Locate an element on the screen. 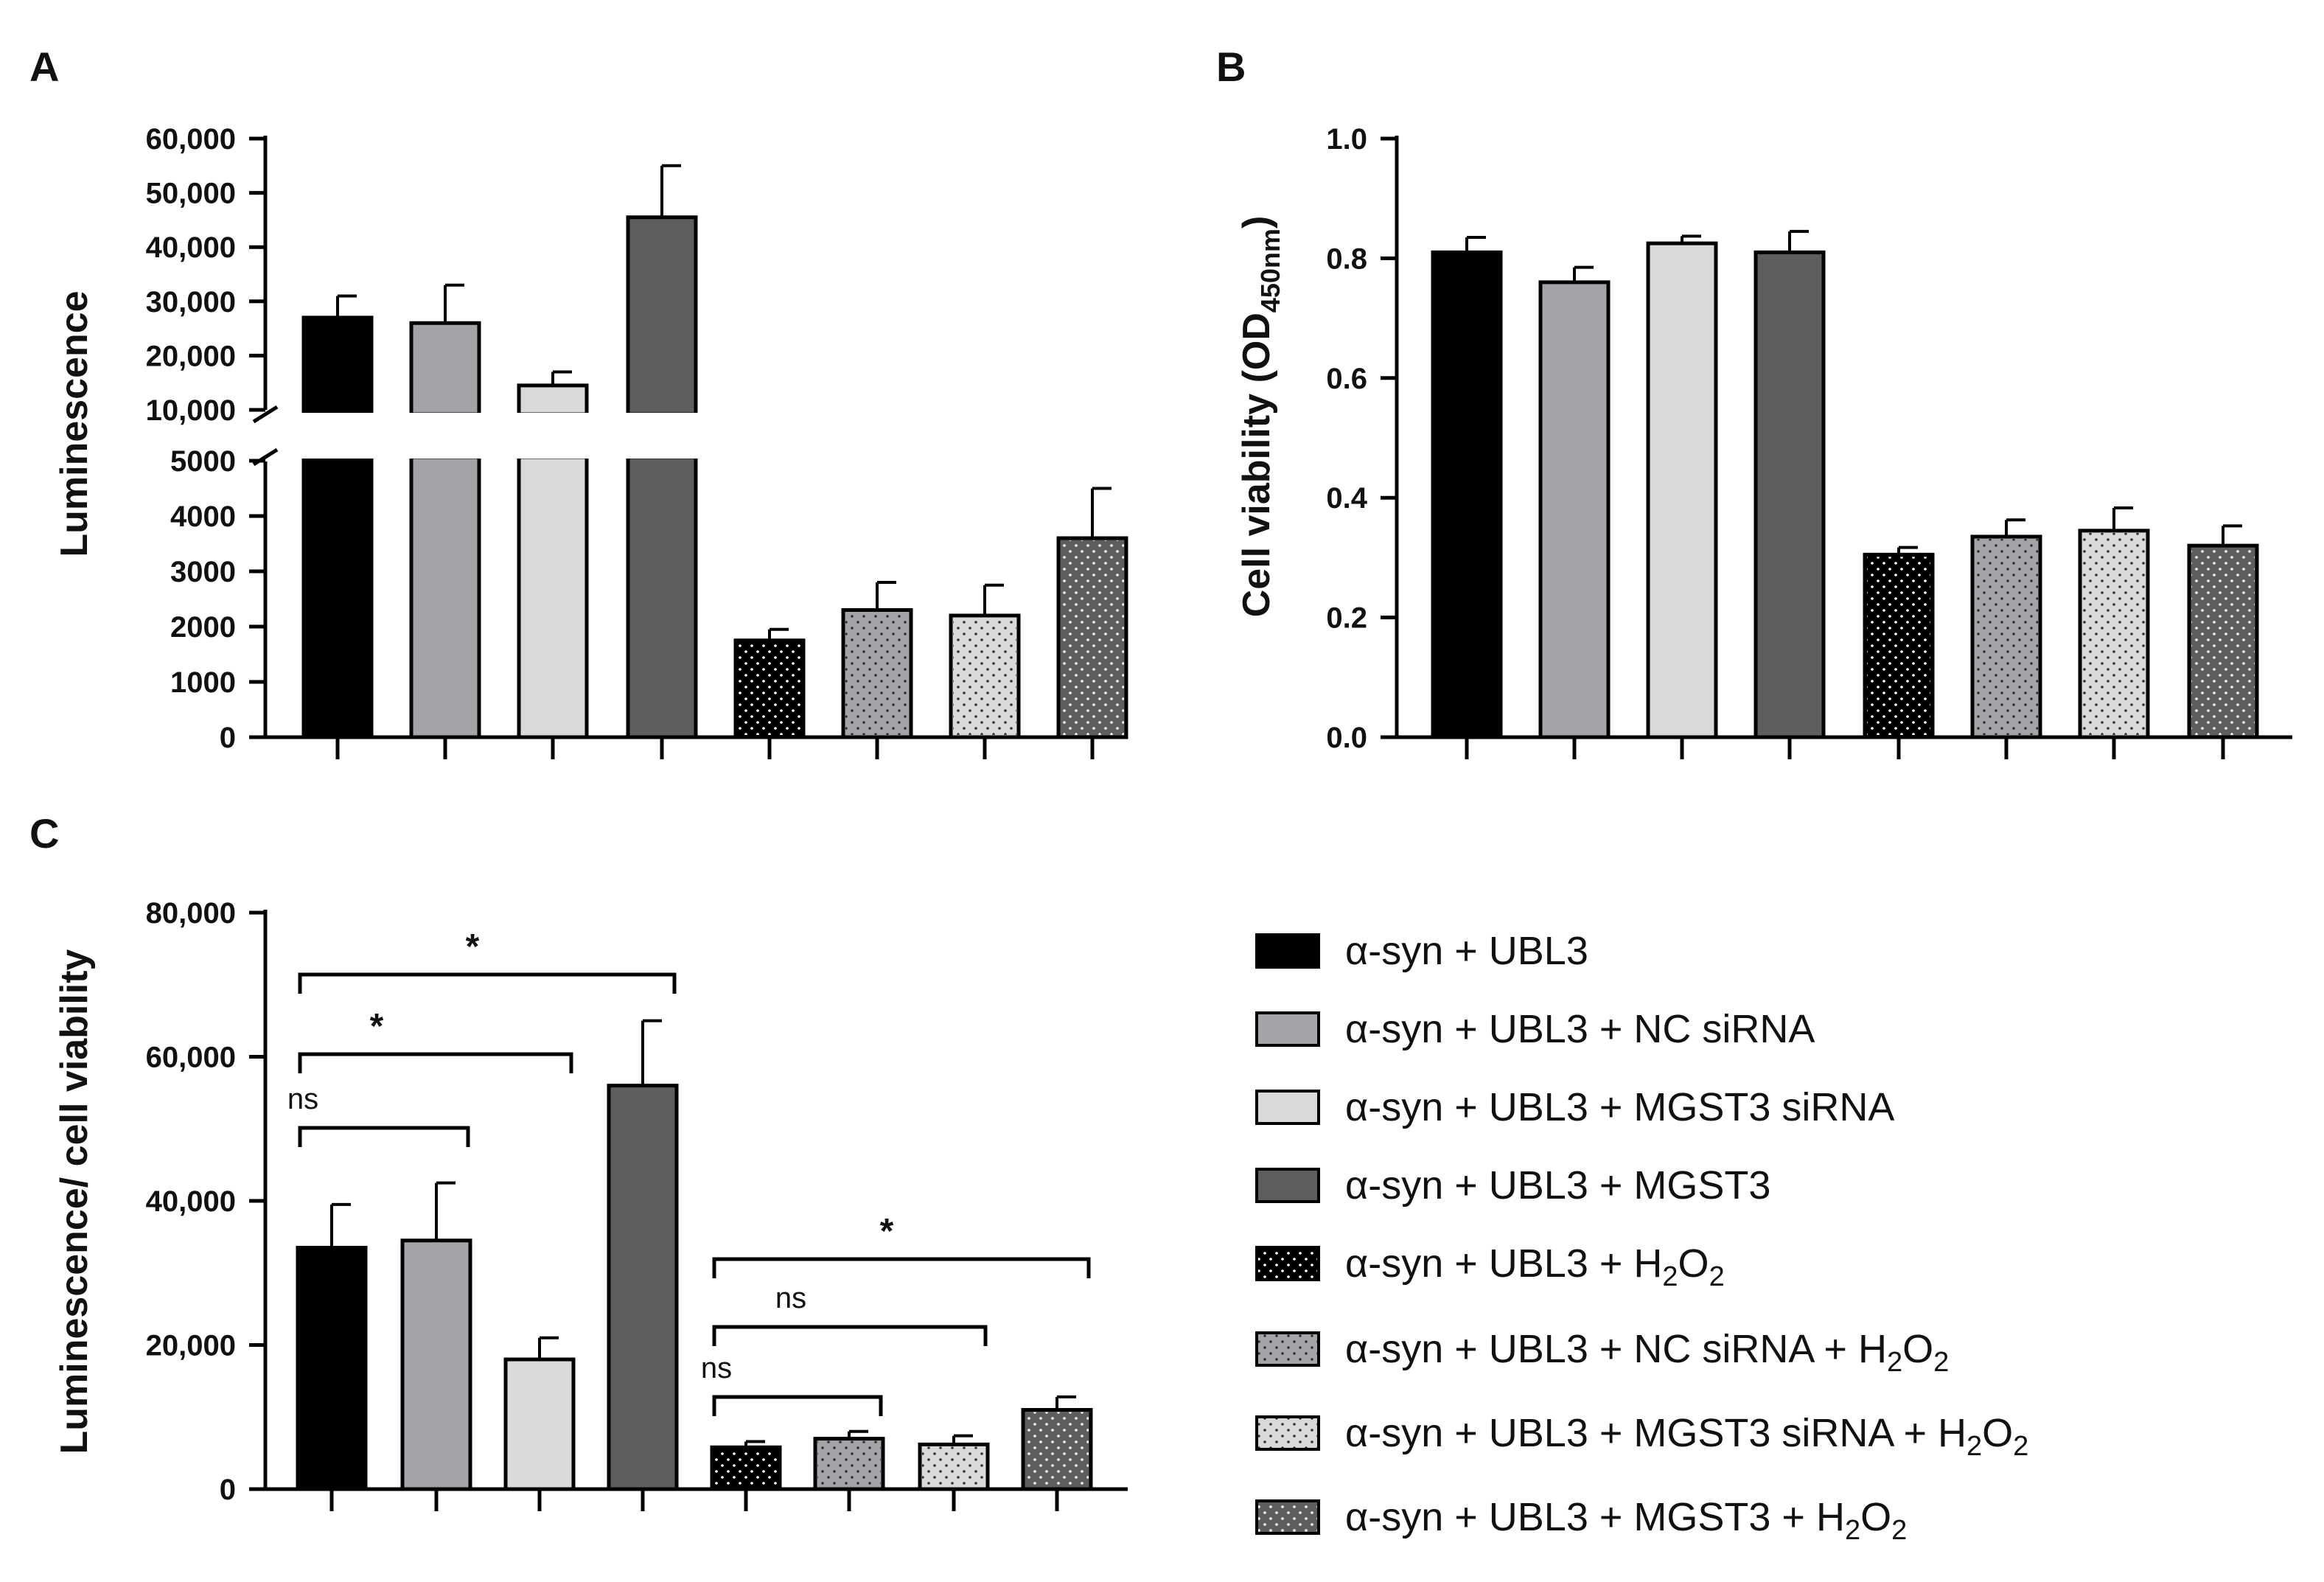 This screenshot has width=2324, height=1582. y-tick-label-a: 1000 is located at coordinates (203, 682).